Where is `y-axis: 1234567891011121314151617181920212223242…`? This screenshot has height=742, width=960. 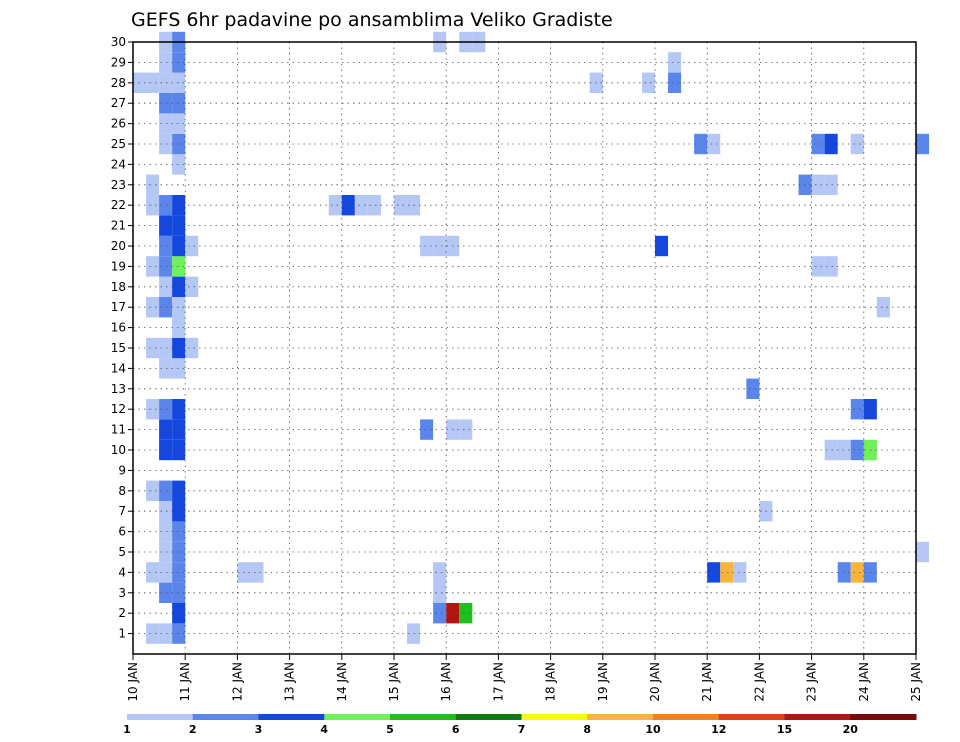 y-axis: 1234567891011121314151617181920212223242… is located at coordinates (122, 338).